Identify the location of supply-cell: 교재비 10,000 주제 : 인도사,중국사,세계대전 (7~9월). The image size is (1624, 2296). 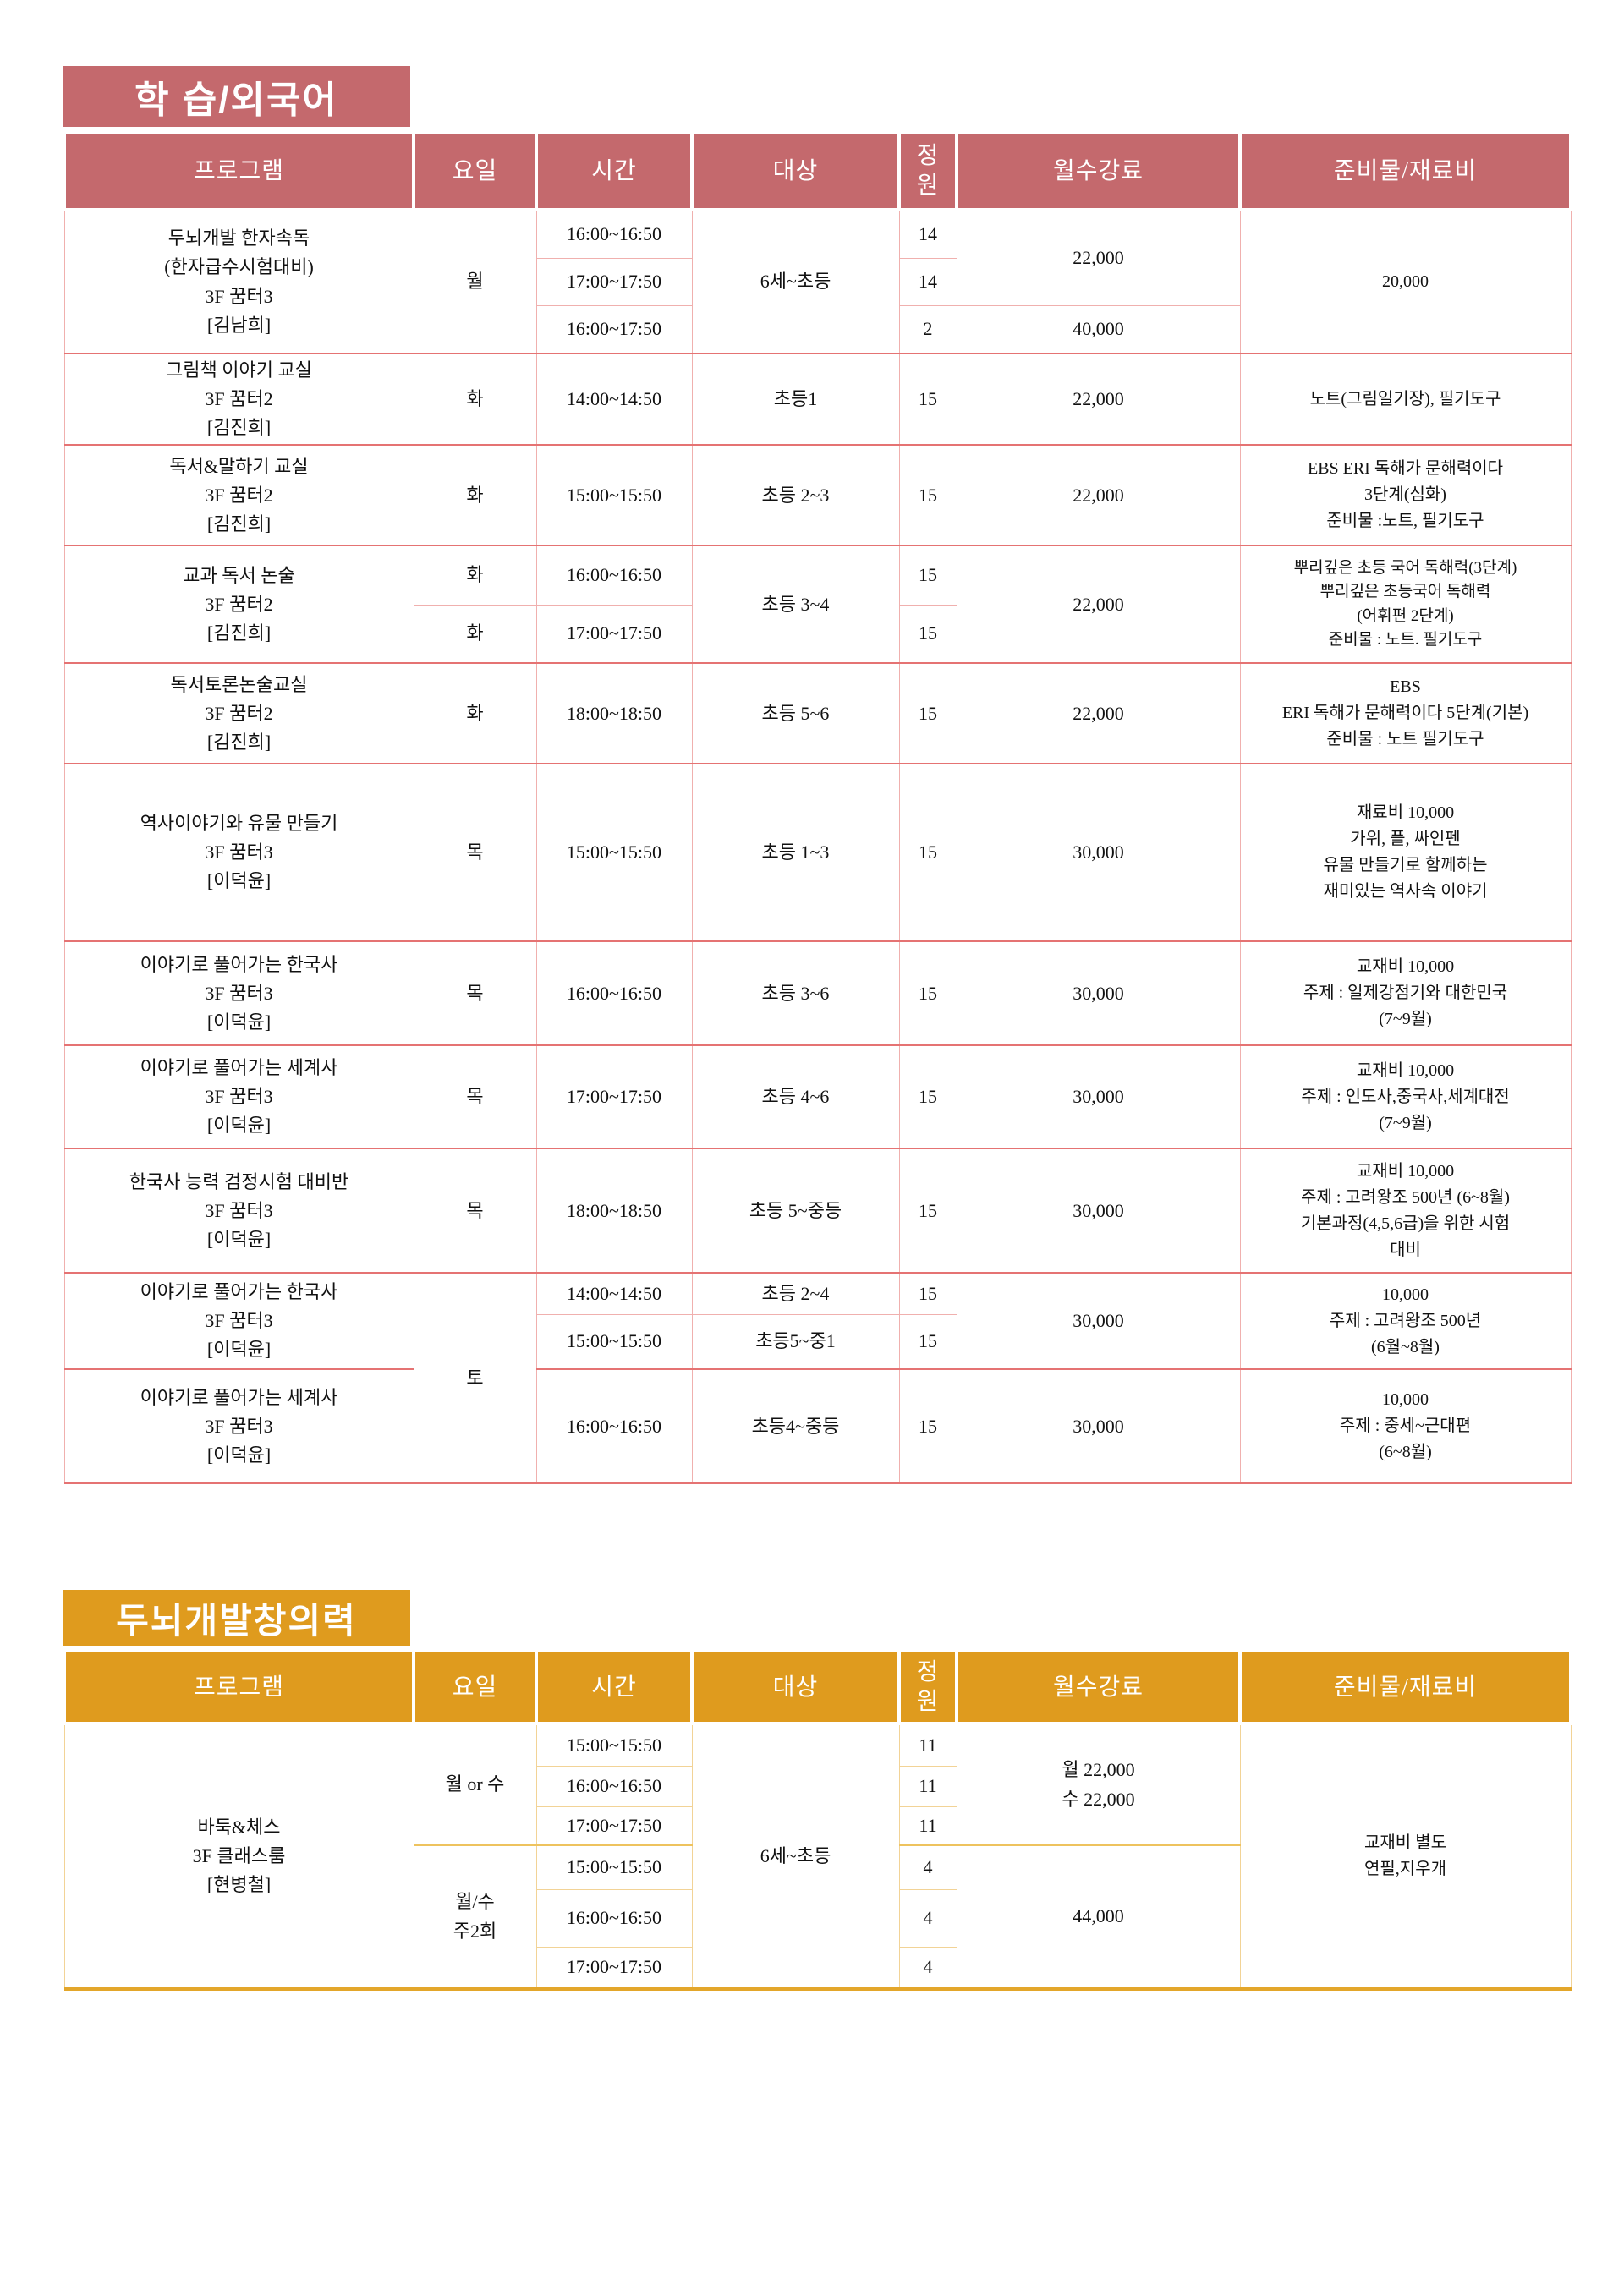
(1405, 1096).